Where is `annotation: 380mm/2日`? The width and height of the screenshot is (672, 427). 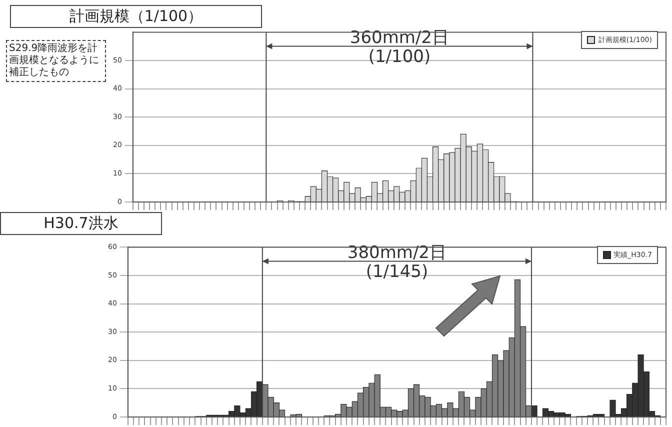
annotation: 380mm/2日 is located at coordinates (397, 253).